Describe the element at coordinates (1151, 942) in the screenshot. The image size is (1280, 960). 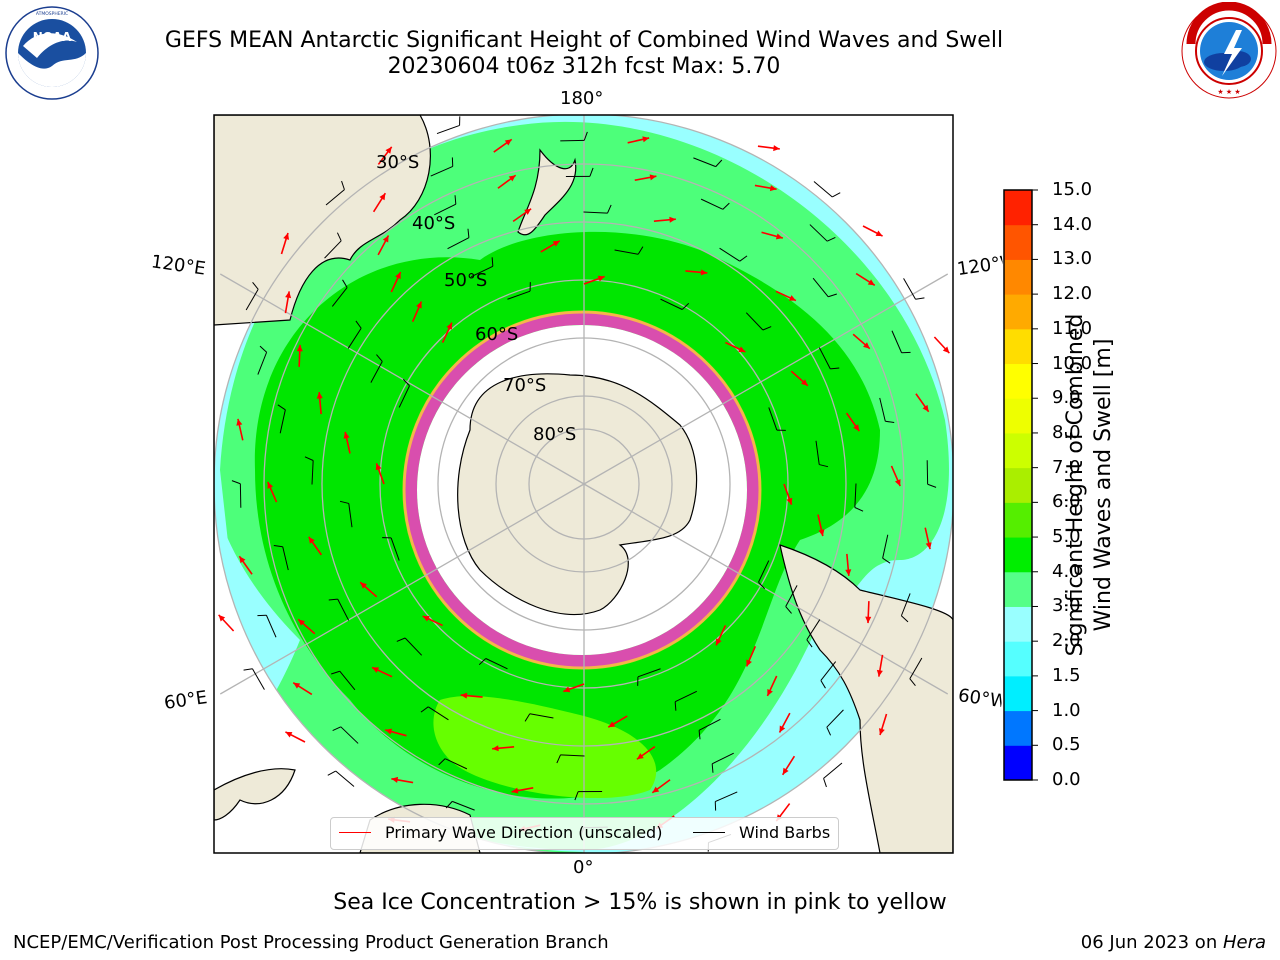
I see `footer-date-text: 06 Jun 2023 on` at that location.